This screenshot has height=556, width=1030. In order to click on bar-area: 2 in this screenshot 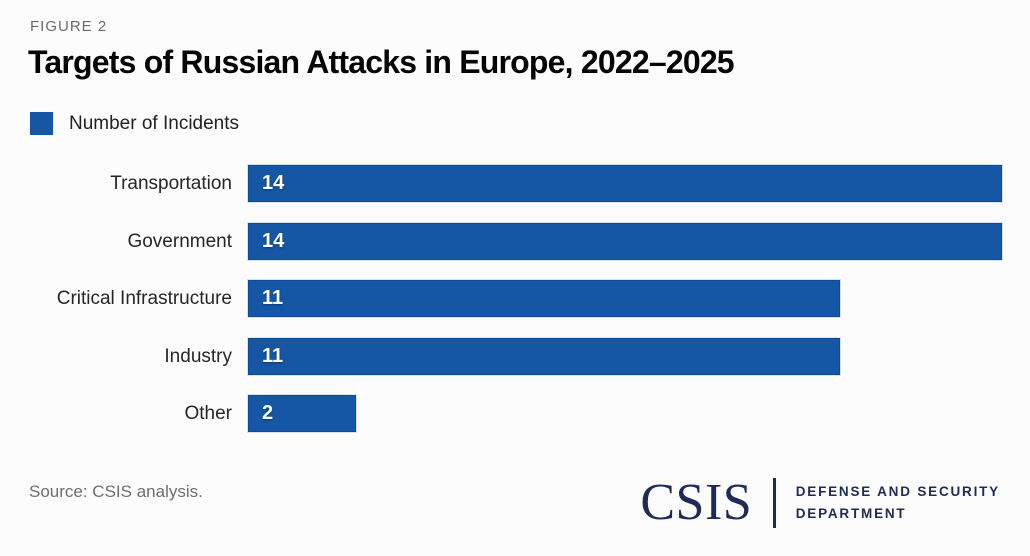, I will do `click(625, 413)`.